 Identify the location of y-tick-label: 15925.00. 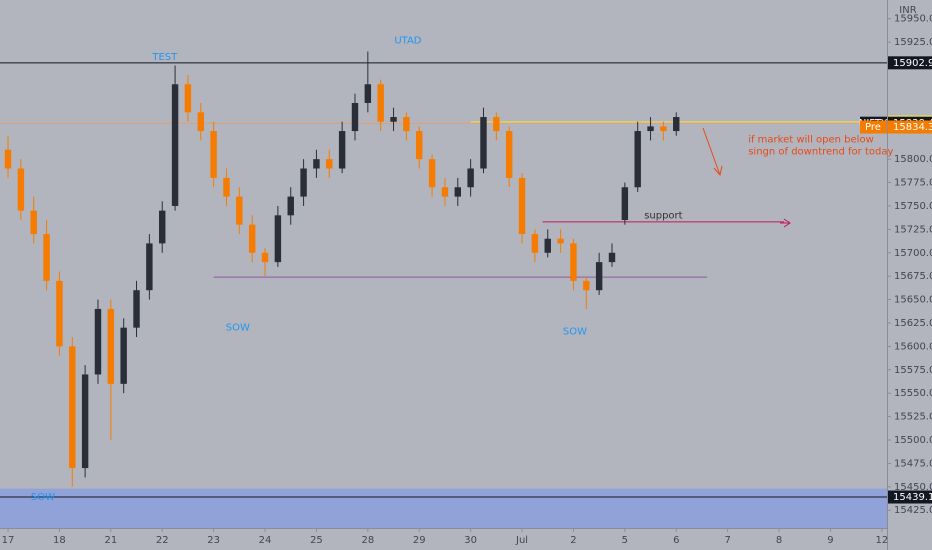
(913, 42).